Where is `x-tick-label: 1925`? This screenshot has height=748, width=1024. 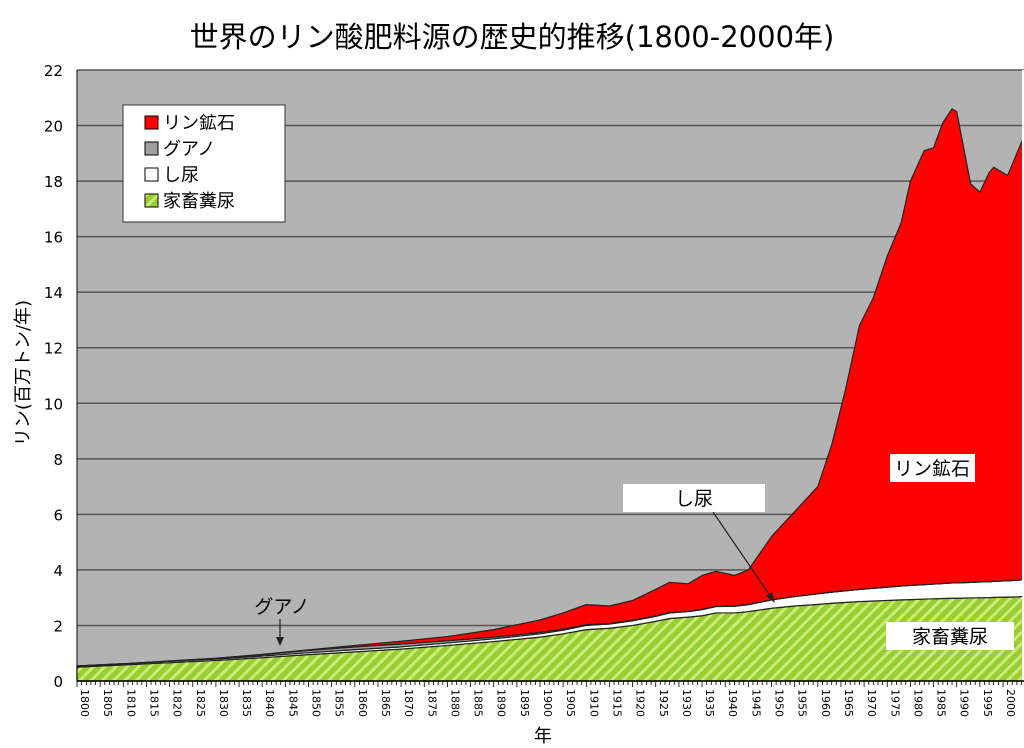 x-tick-label: 1925 is located at coordinates (663, 703).